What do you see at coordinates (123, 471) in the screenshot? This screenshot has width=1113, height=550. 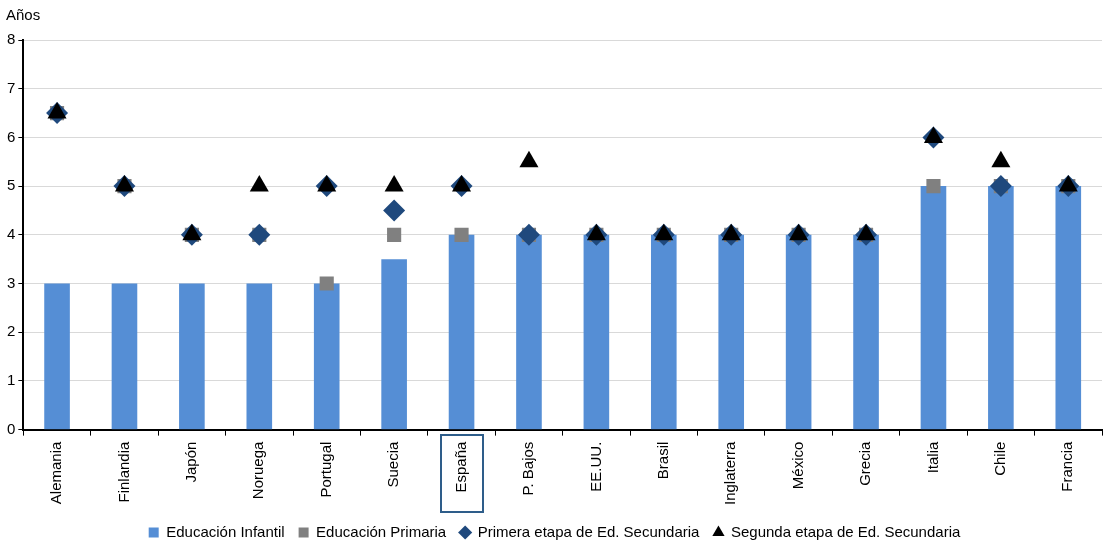 I see `x-tick-label: Finlandia` at bounding box center [123, 471].